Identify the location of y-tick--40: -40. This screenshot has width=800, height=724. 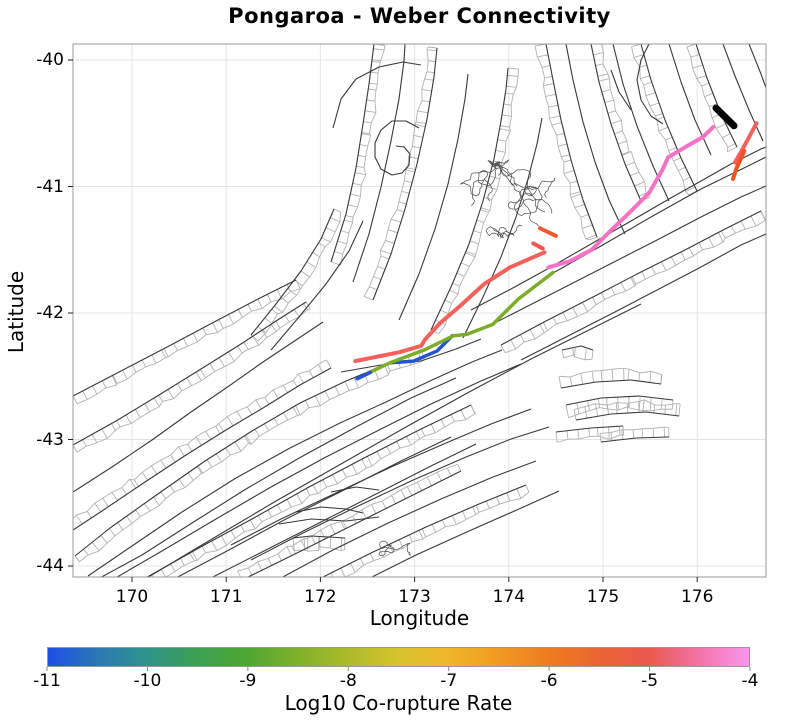
(50, 60).